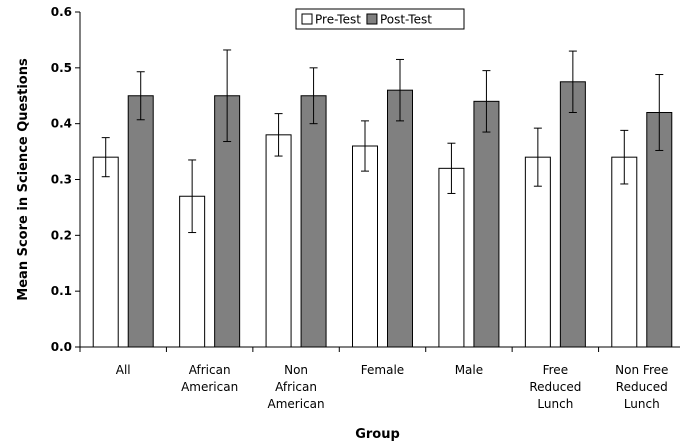  Describe the element at coordinates (377, 434) in the screenshot. I see `x-axis-title: Group` at that location.